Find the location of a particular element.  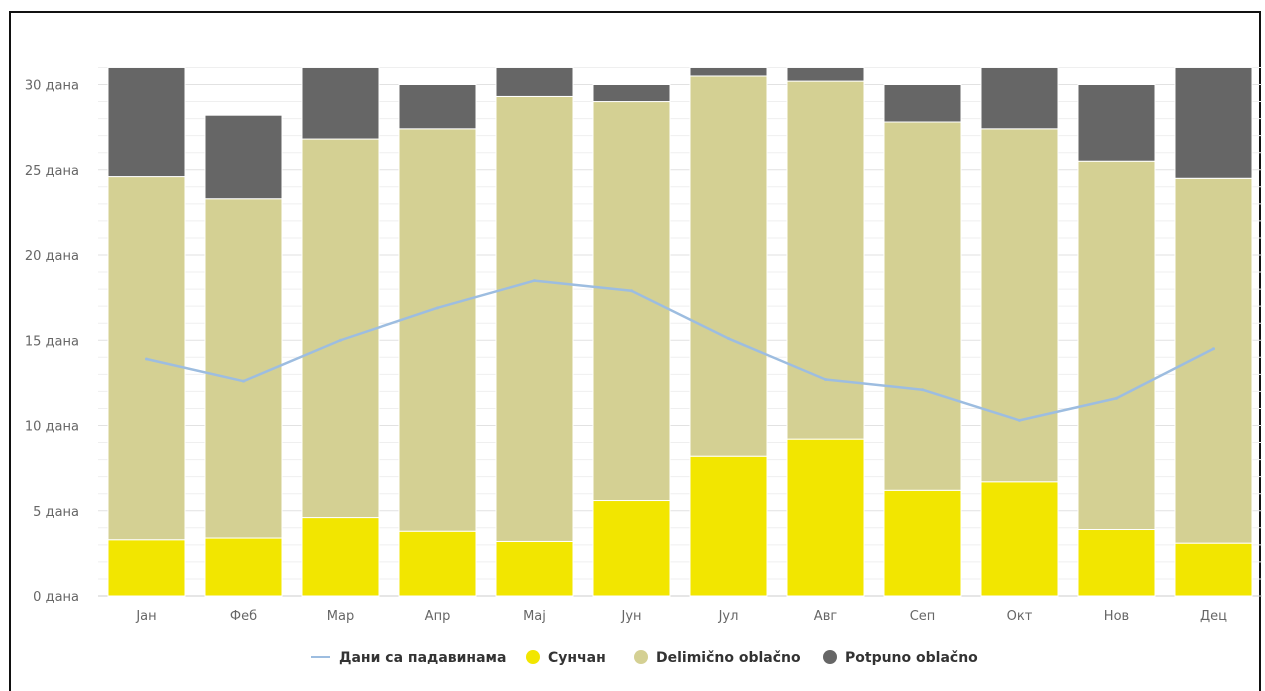

x-tick-label: Дец is located at coordinates (1213, 616).